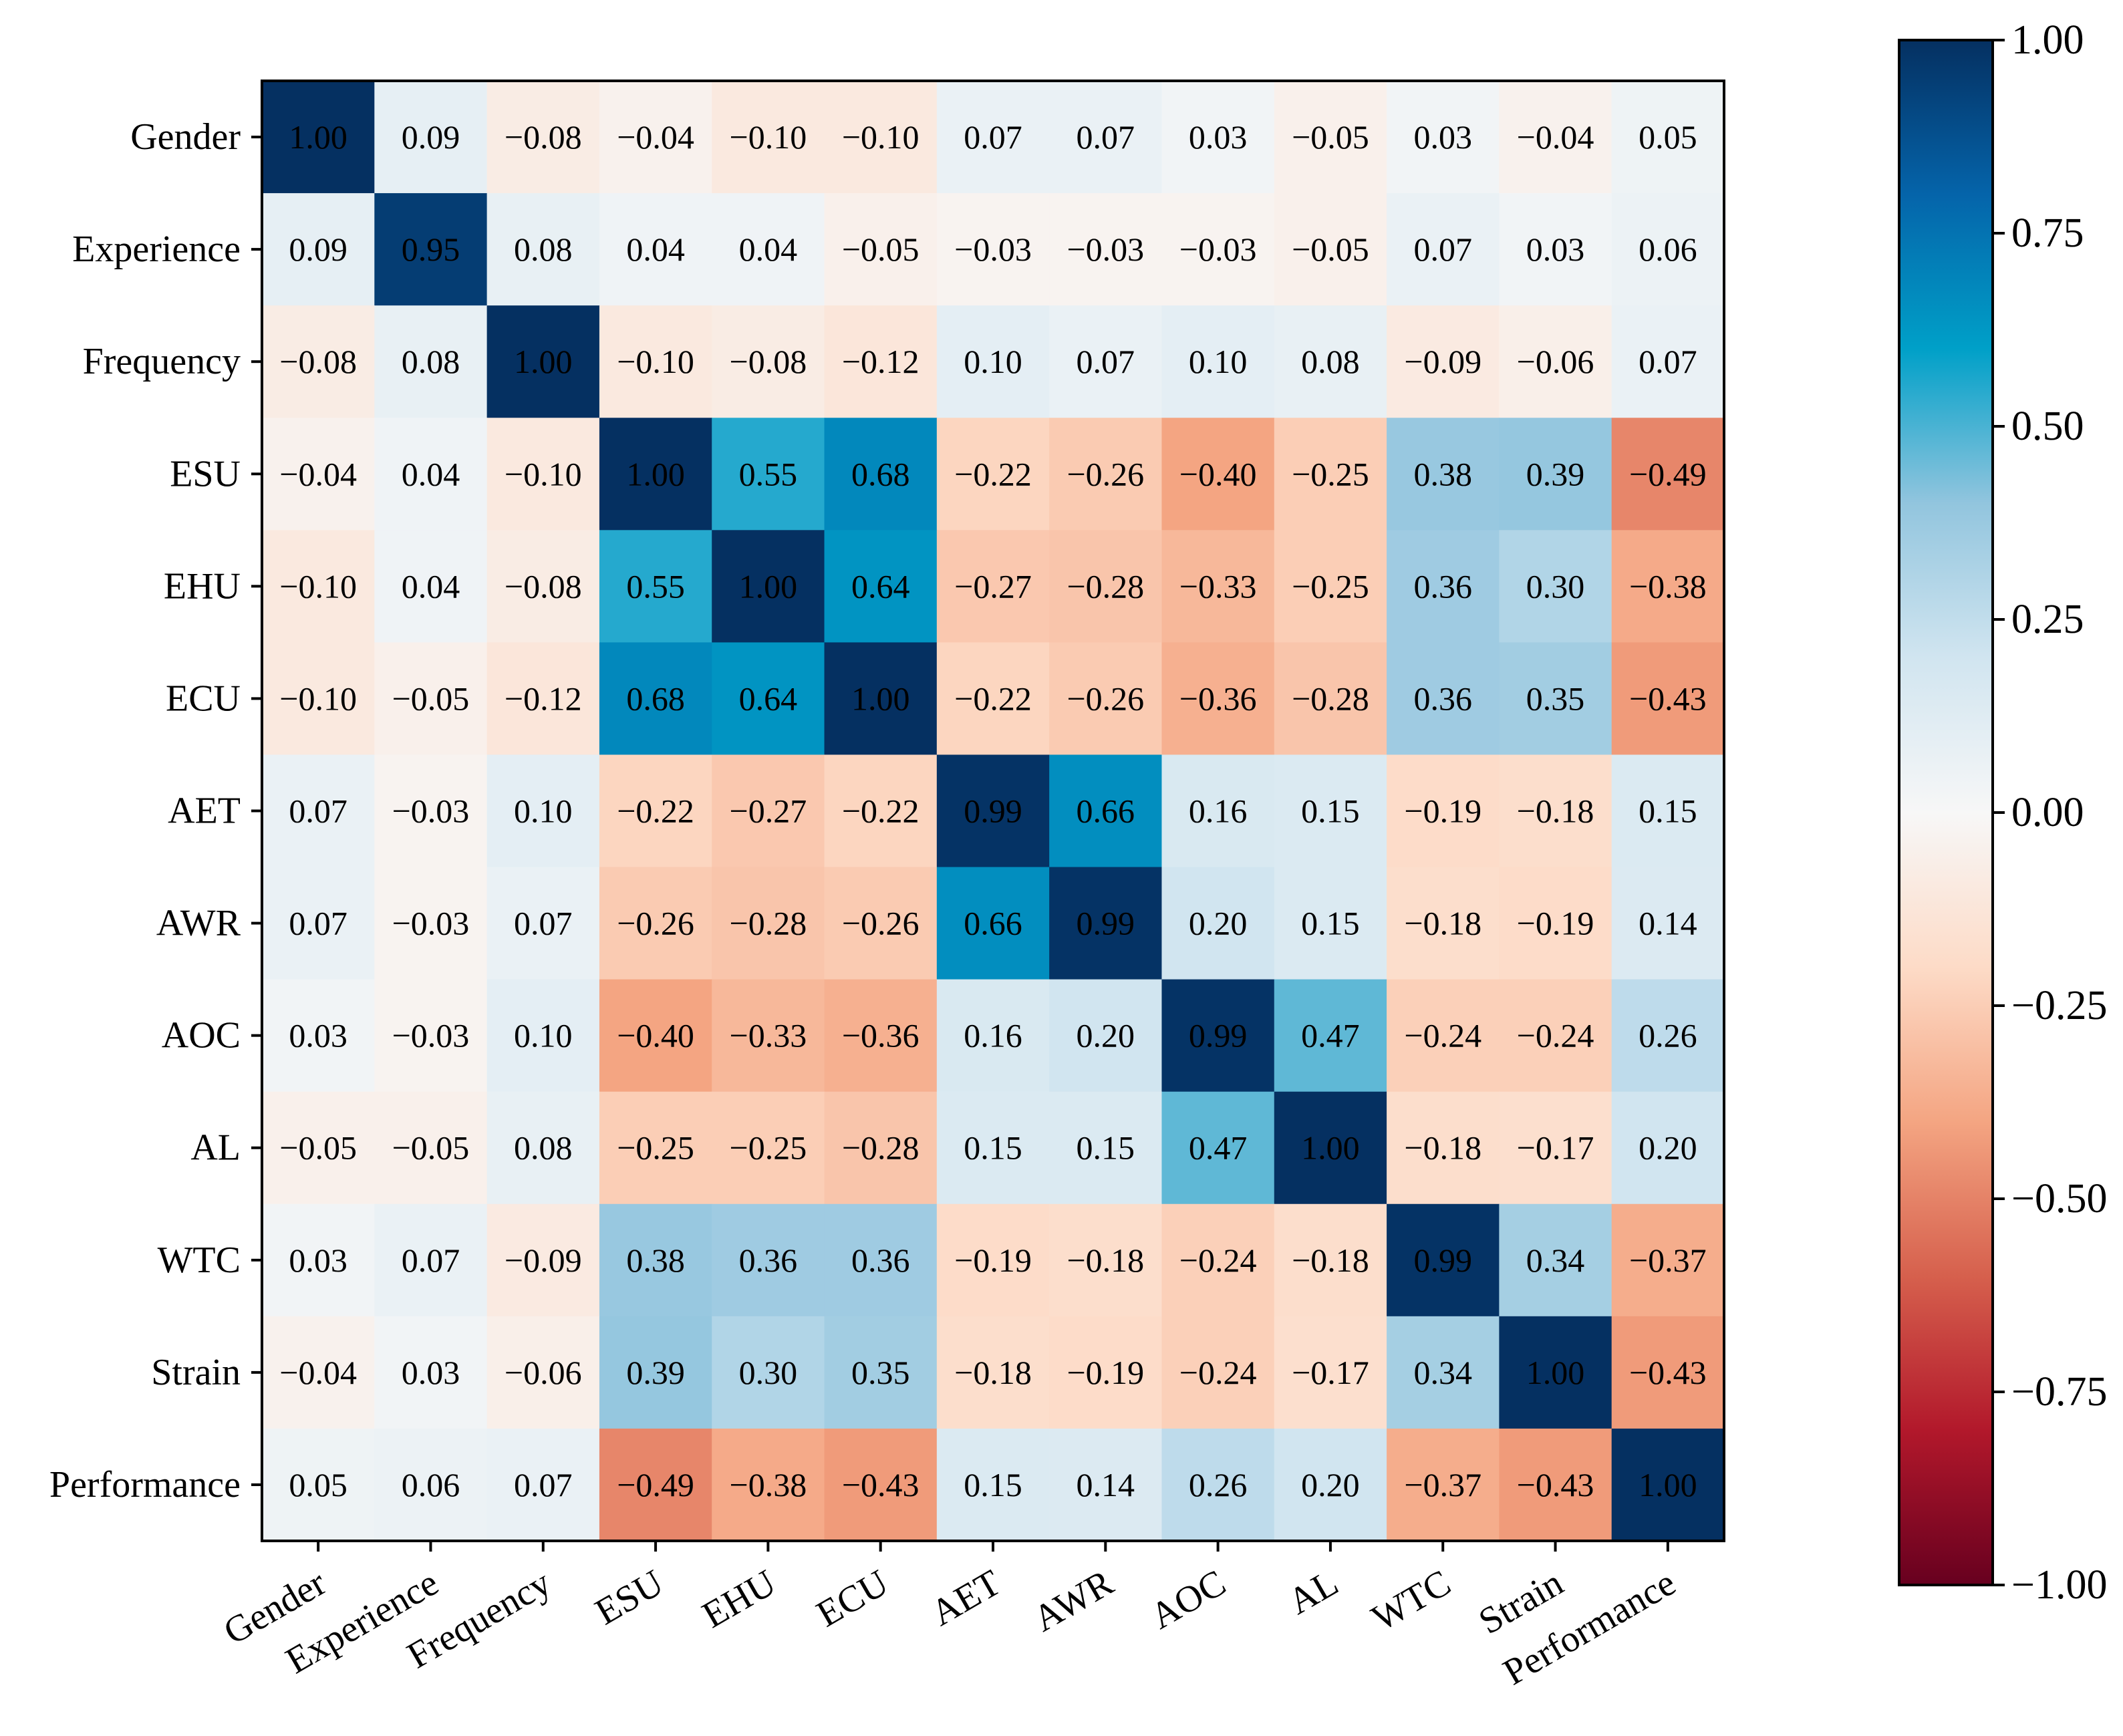 The height and width of the screenshot is (1736, 2123). What do you see at coordinates (740, 1599) in the screenshot?
I see `x-tick-label: EHU` at bounding box center [740, 1599].